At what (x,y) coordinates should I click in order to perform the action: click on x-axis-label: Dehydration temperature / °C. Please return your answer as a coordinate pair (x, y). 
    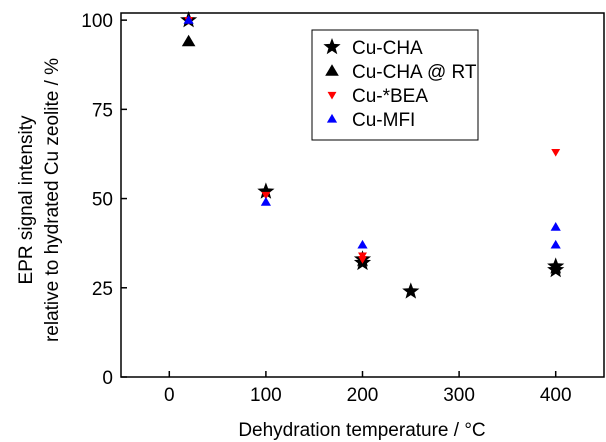
    Looking at the image, I should click on (361, 430).